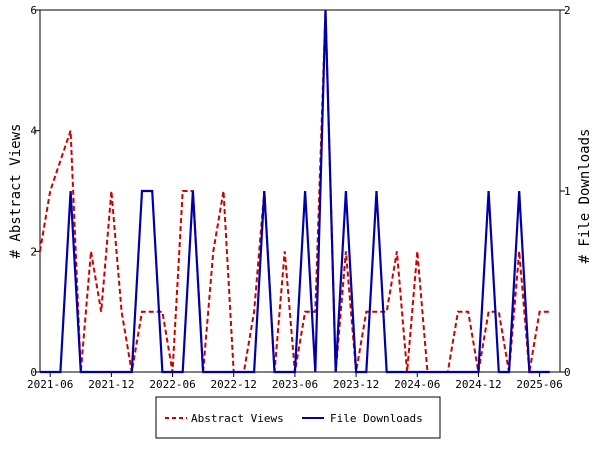  I want to click on left-y-axis: 0 2 4 6, so click(35, 191).